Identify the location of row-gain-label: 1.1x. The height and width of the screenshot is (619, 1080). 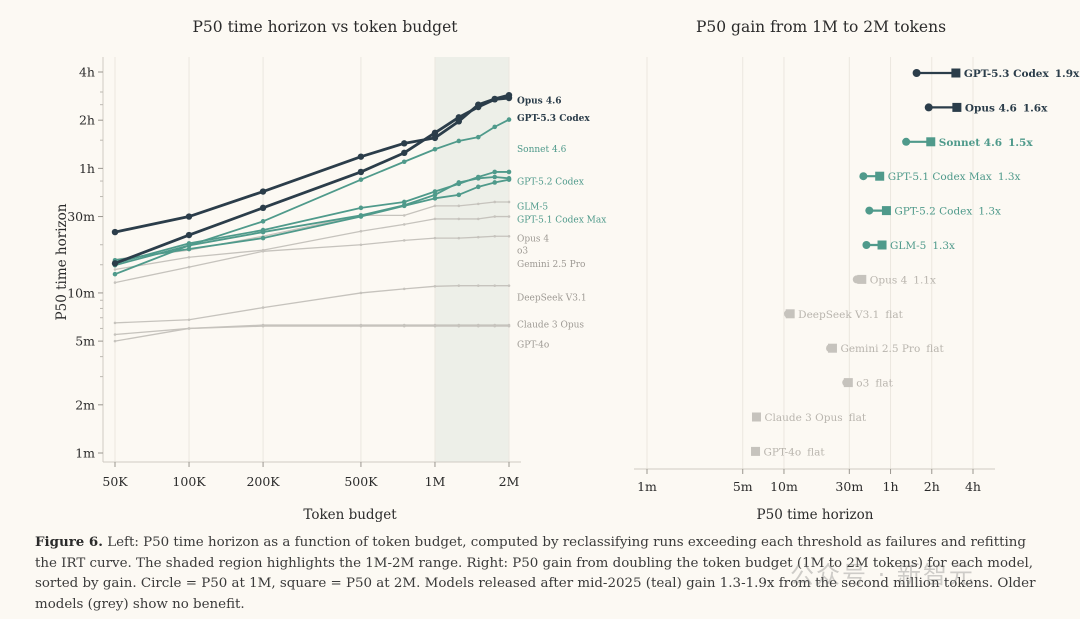
(924, 280).